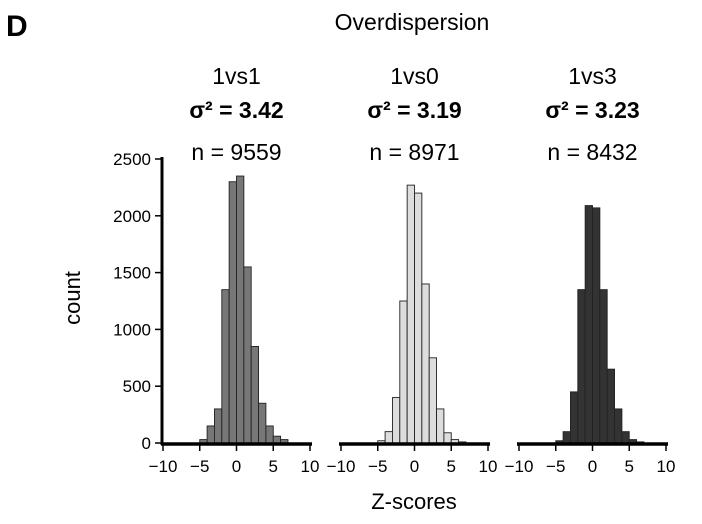 The height and width of the screenshot is (524, 702). I want to click on series-name: 1vs0, so click(414, 76).